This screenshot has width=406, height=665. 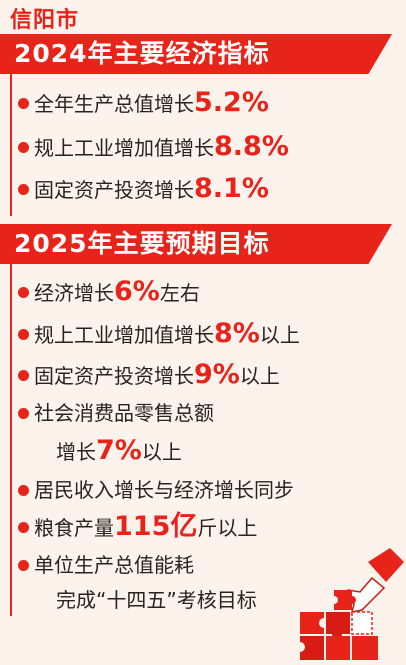 I want to click on target-economic-growth: 经济增长6%左右, so click(x=117, y=291).